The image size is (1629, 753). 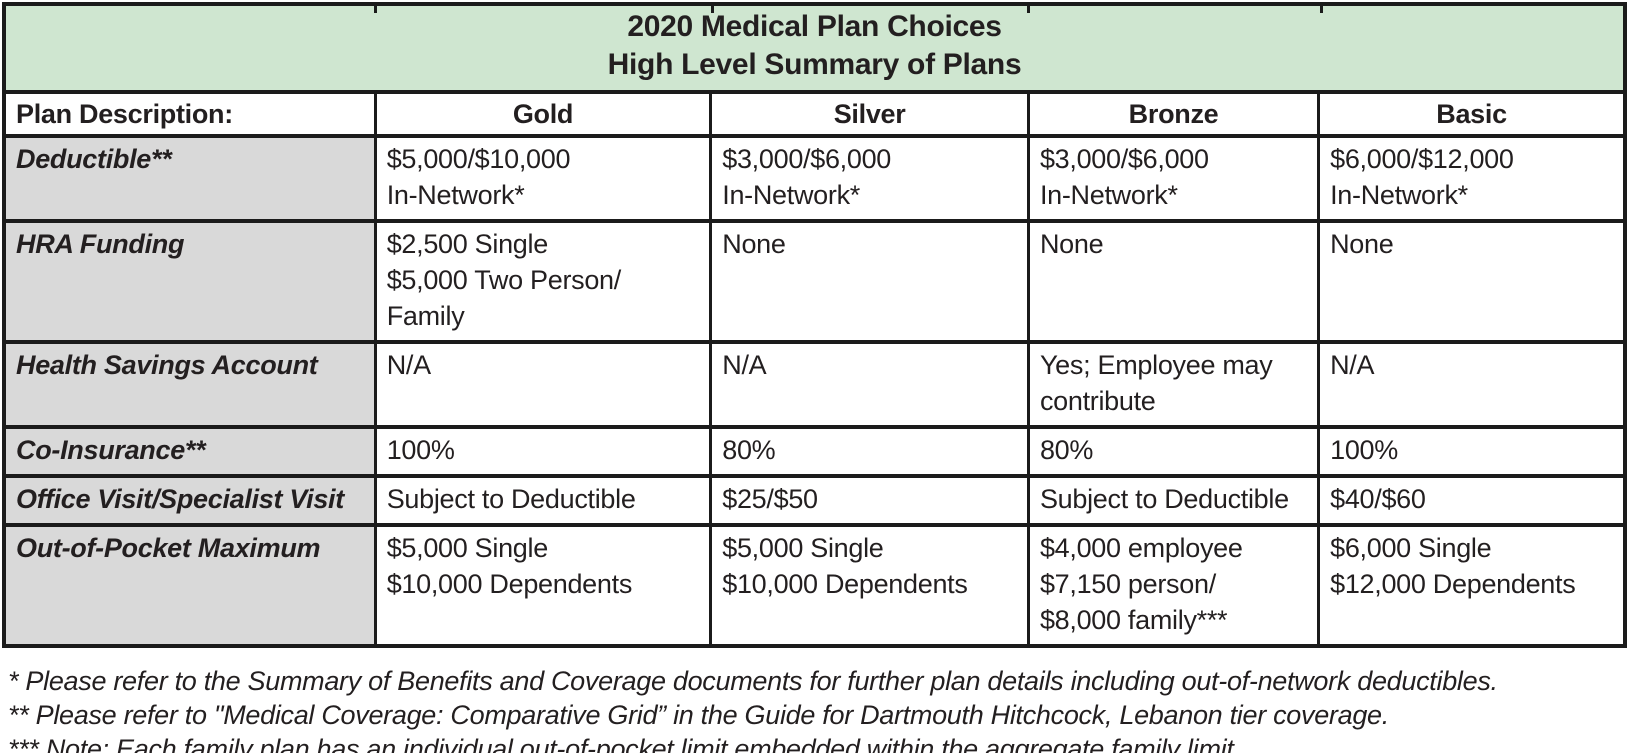 What do you see at coordinates (869, 585) in the screenshot?
I see `cell-oop-silver: $5,000 Single $10,000 Dependents` at bounding box center [869, 585].